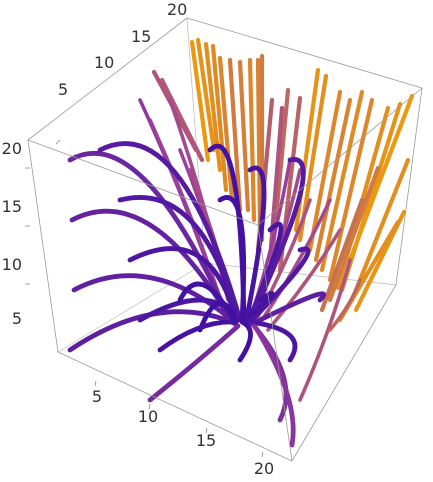 This screenshot has width=433, height=482. I want to click on x-tick-label: 10, so click(148, 416).